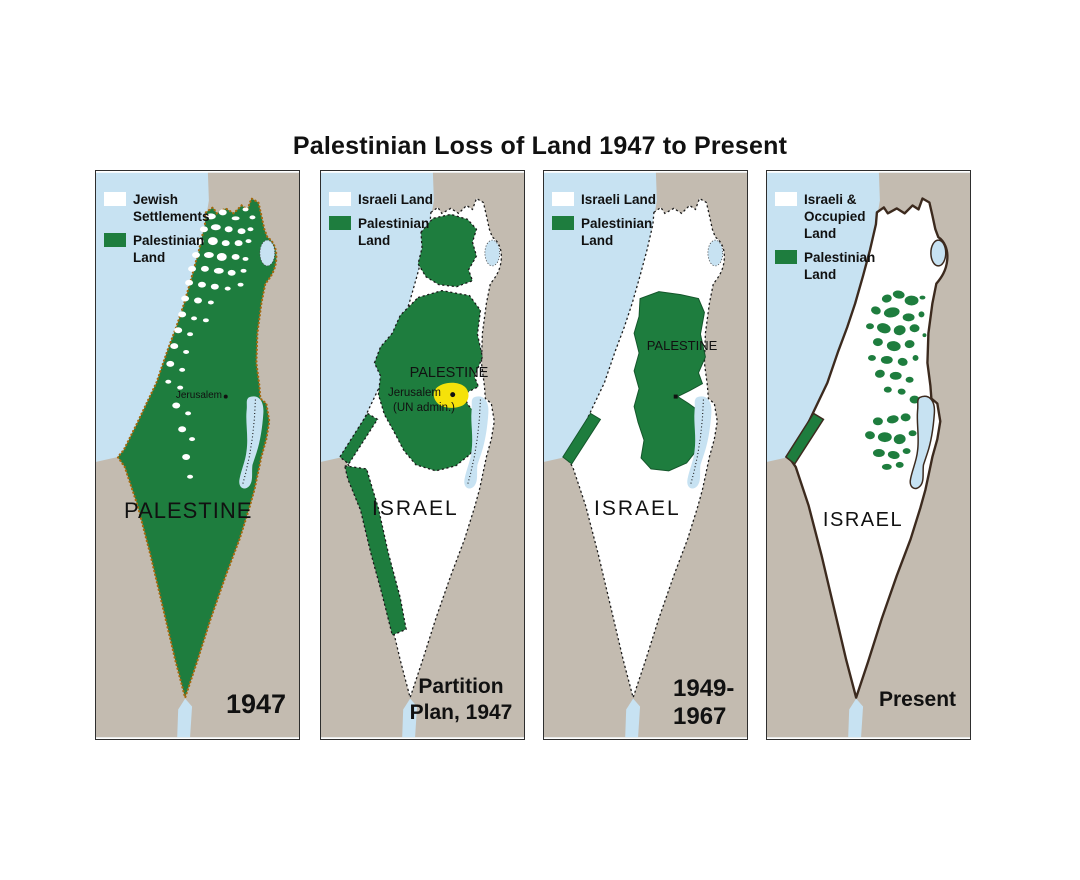 The width and height of the screenshot is (1080, 880). I want to click on legend-label: Israeli & Occupied Land, so click(835, 216).